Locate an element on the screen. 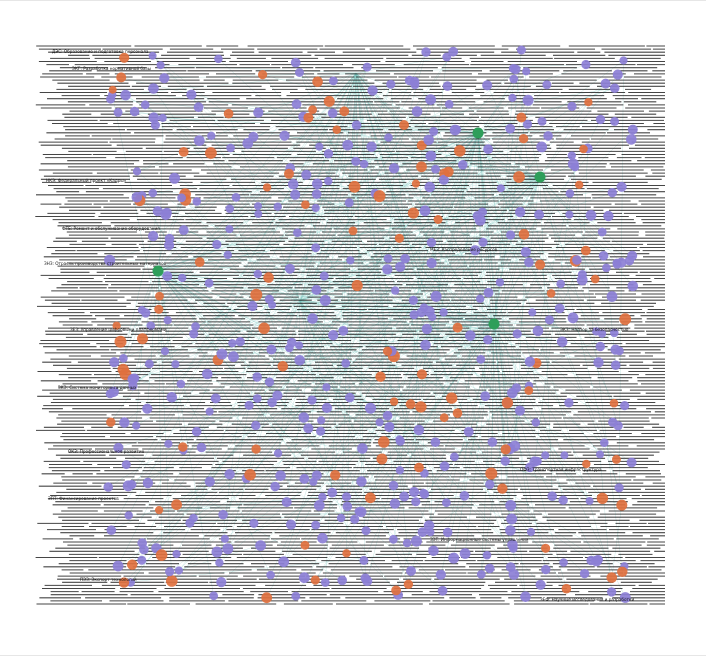 The image size is (706, 657). node-label: ПЭЗ: Экспорт технологий is located at coordinates (108, 579).